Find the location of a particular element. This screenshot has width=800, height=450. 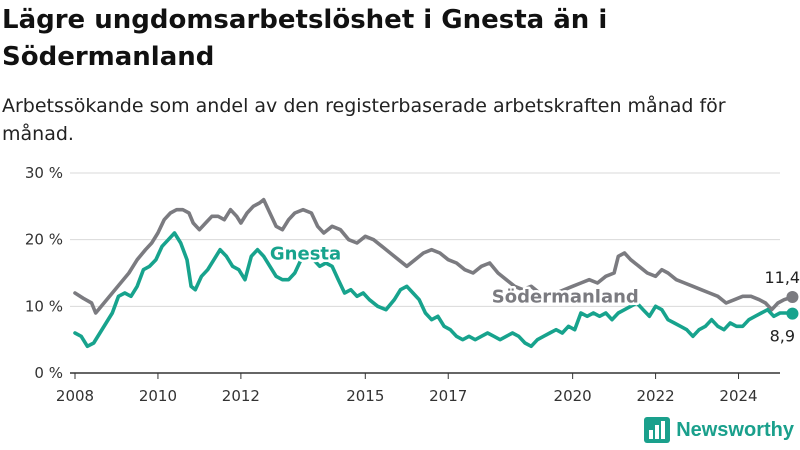

series-label-gnesta: Gnesta is located at coordinates (305, 254).